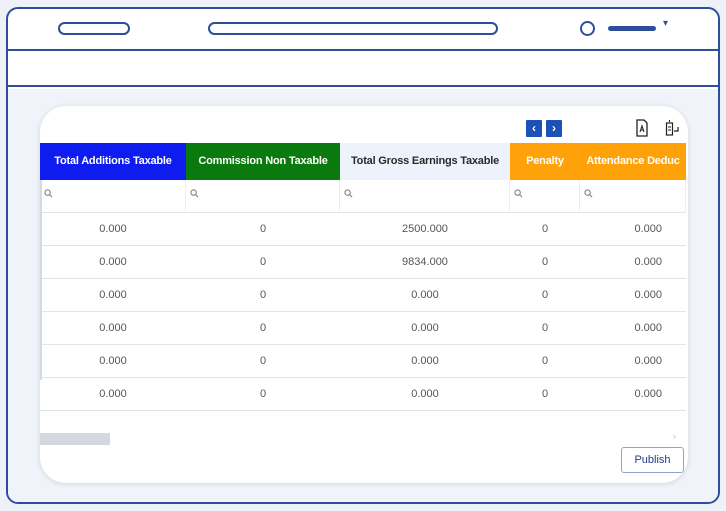  What do you see at coordinates (672, 128) in the screenshot?
I see `export-icon` at bounding box center [672, 128].